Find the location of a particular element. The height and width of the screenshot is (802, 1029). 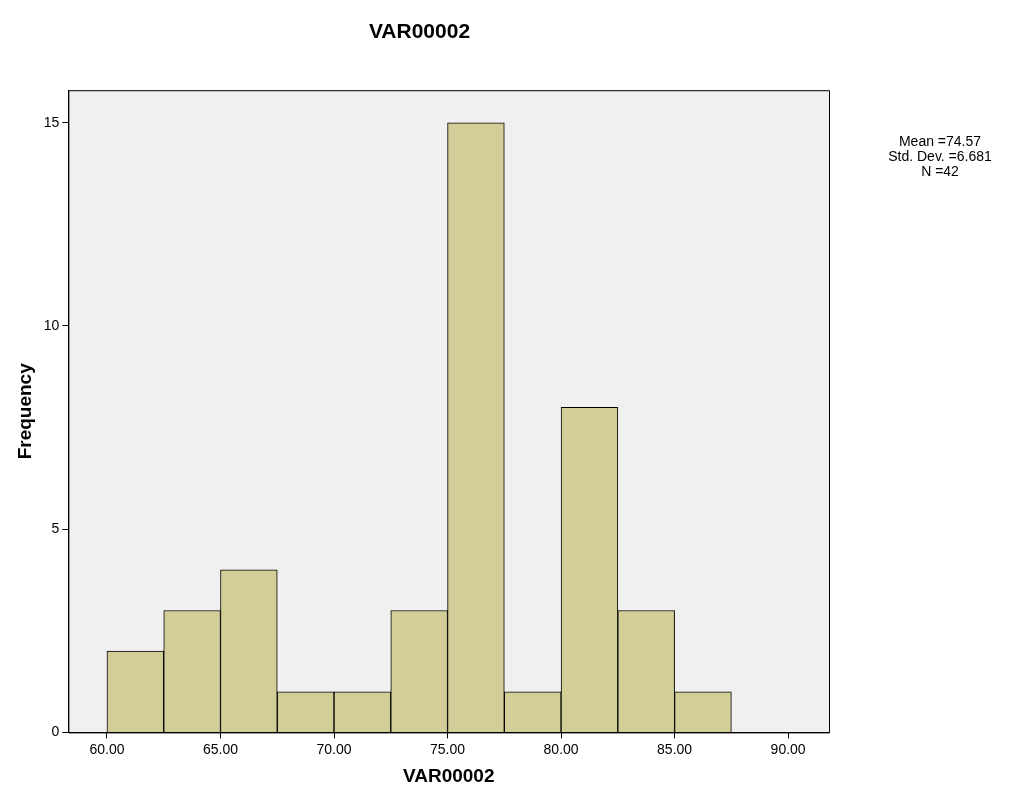

x-axis-title: VAR00002 is located at coordinates (448, 775).